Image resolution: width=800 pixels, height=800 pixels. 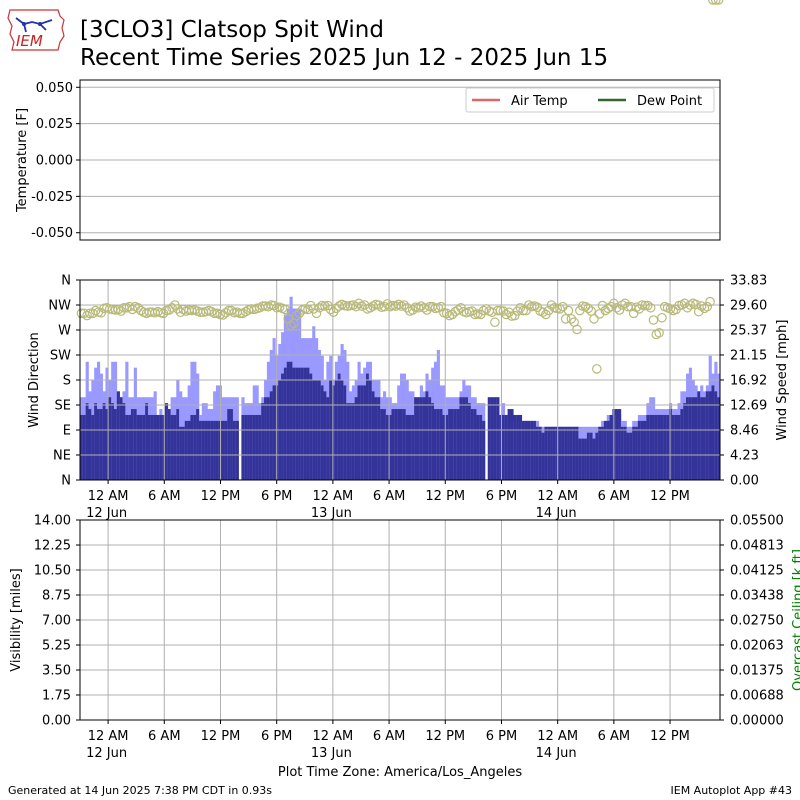 I want to click on ceiling-tick-label: 0.00000, so click(x=757, y=721).